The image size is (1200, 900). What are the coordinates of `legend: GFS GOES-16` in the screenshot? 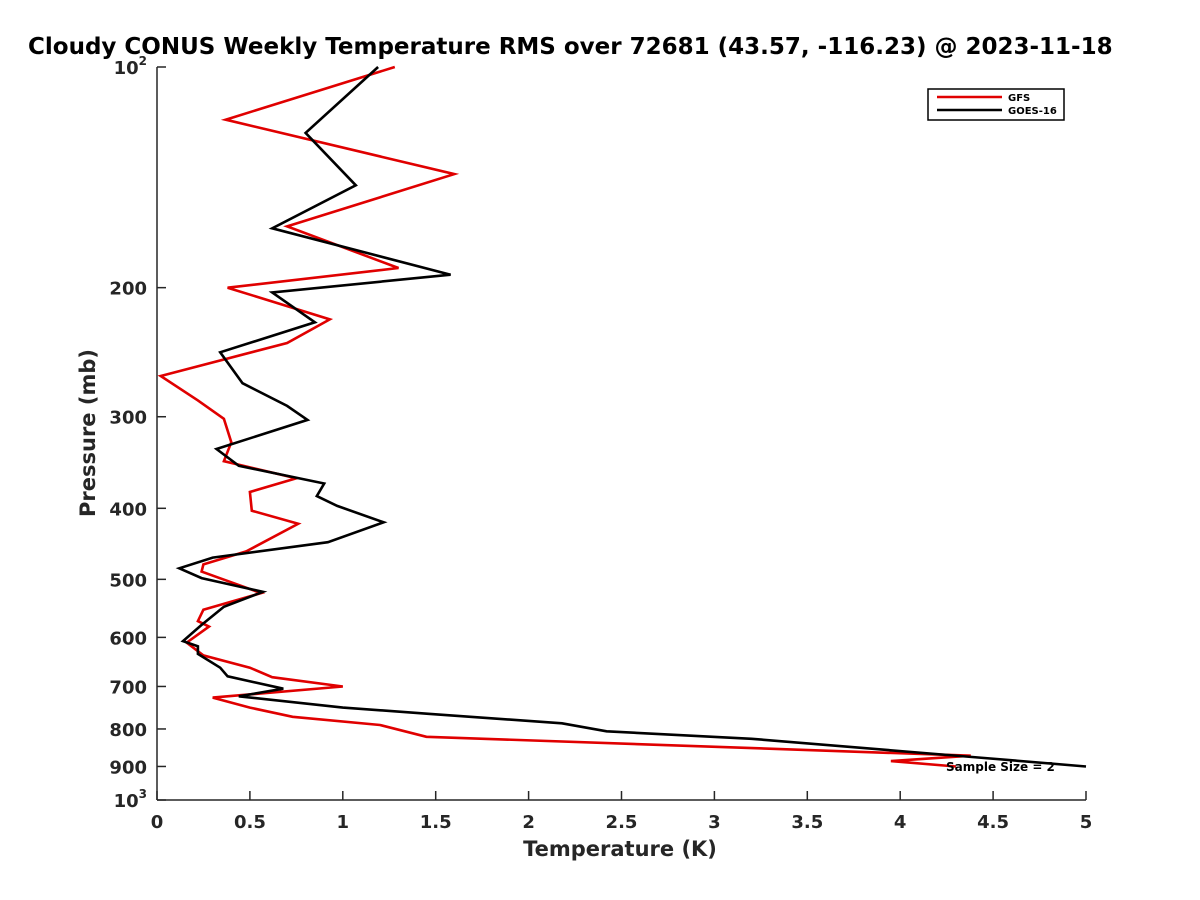 It's located at (996, 104).